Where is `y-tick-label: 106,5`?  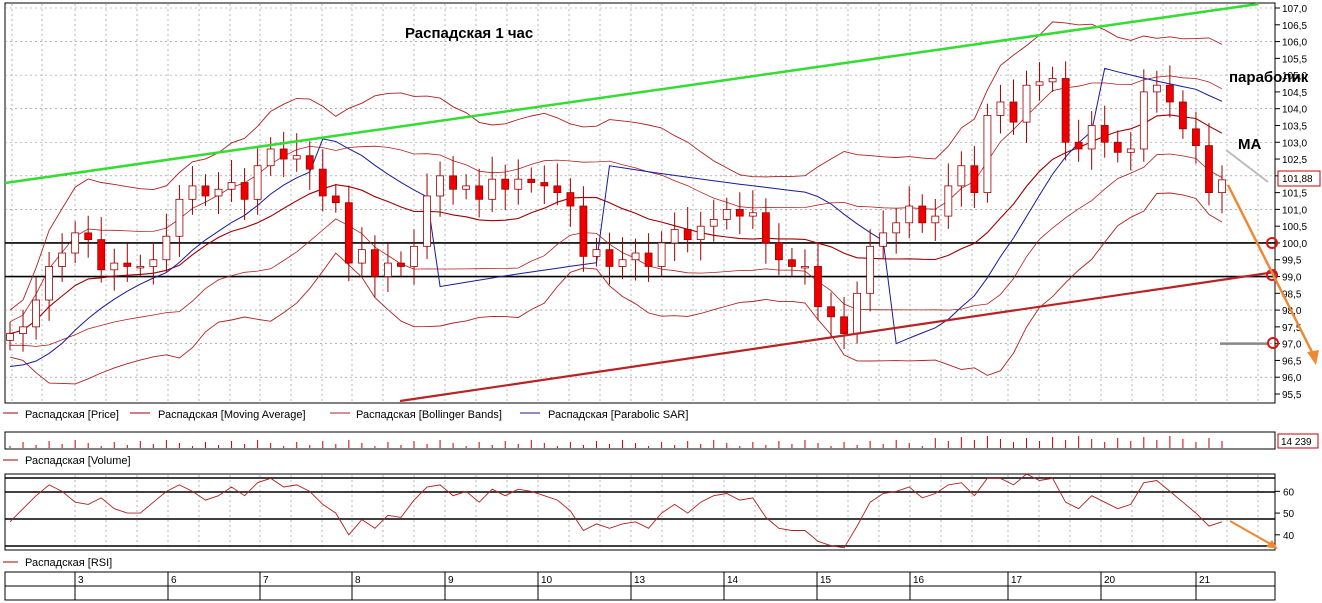 y-tick-label: 106,5 is located at coordinates (1294, 26).